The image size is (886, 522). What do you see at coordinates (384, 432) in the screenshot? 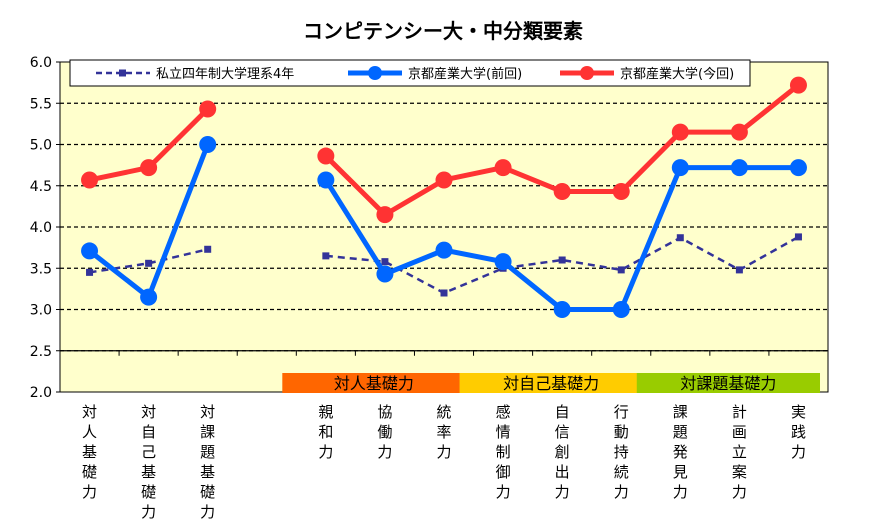
I see `x-tick-label: 協働力` at bounding box center [384, 432].